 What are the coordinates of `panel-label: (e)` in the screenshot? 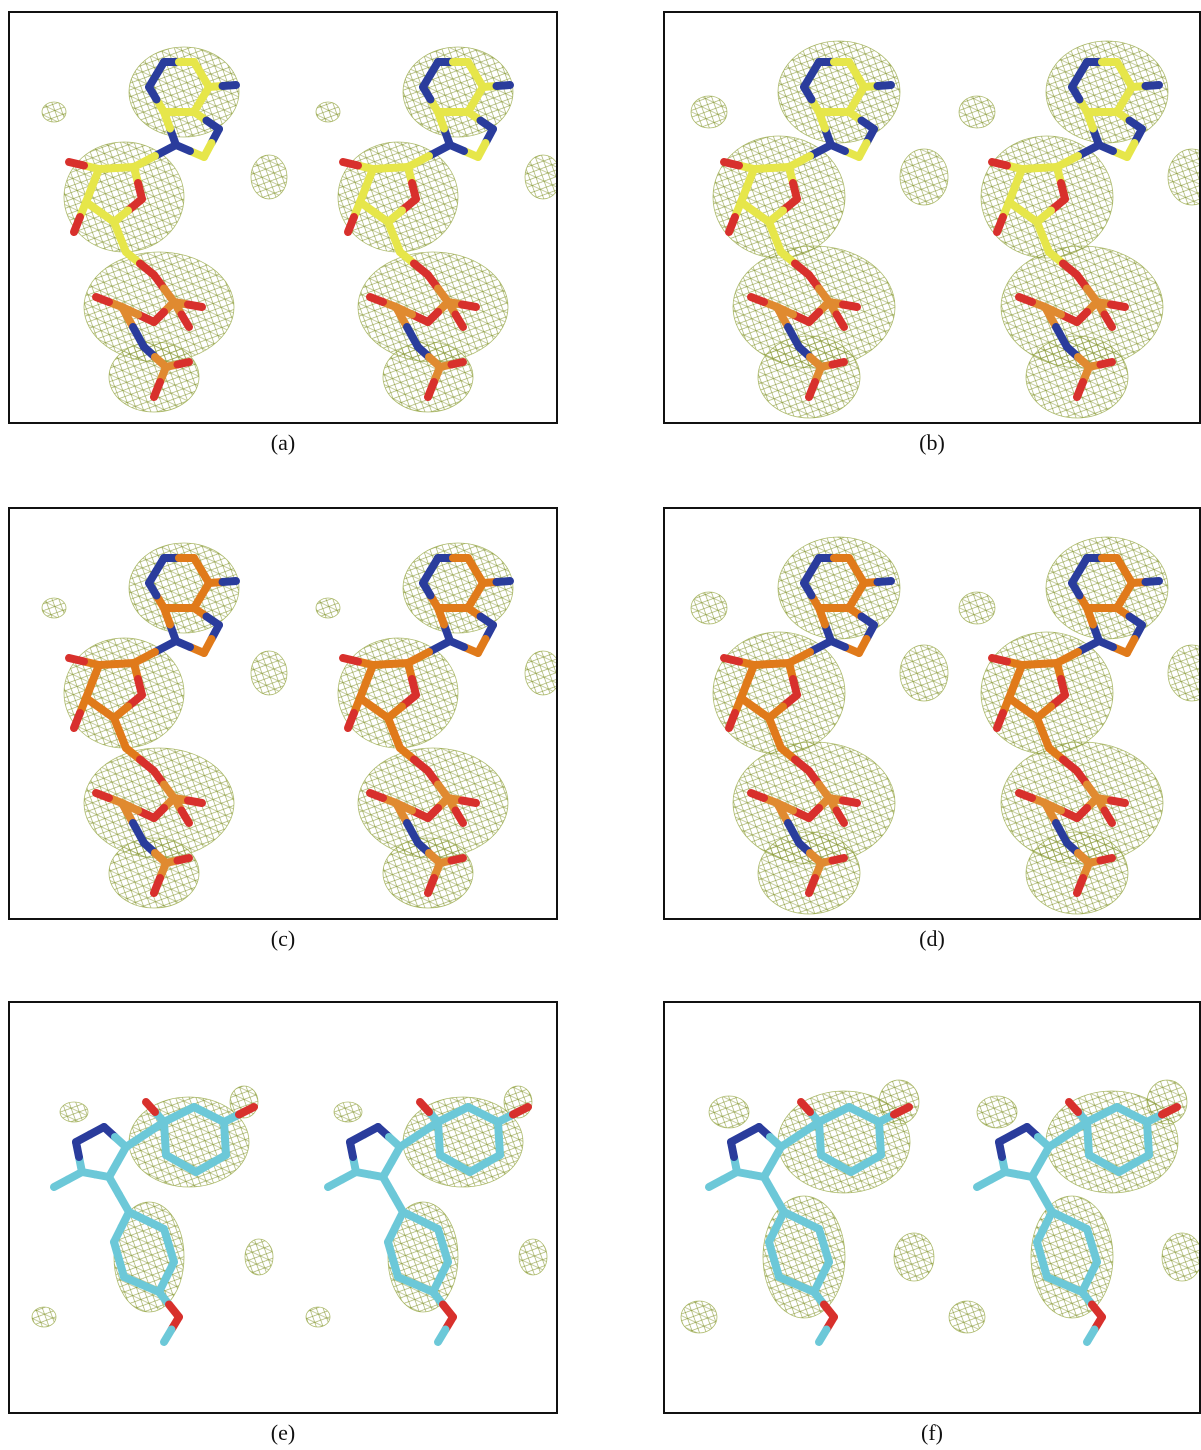 It's located at (283, 1432).